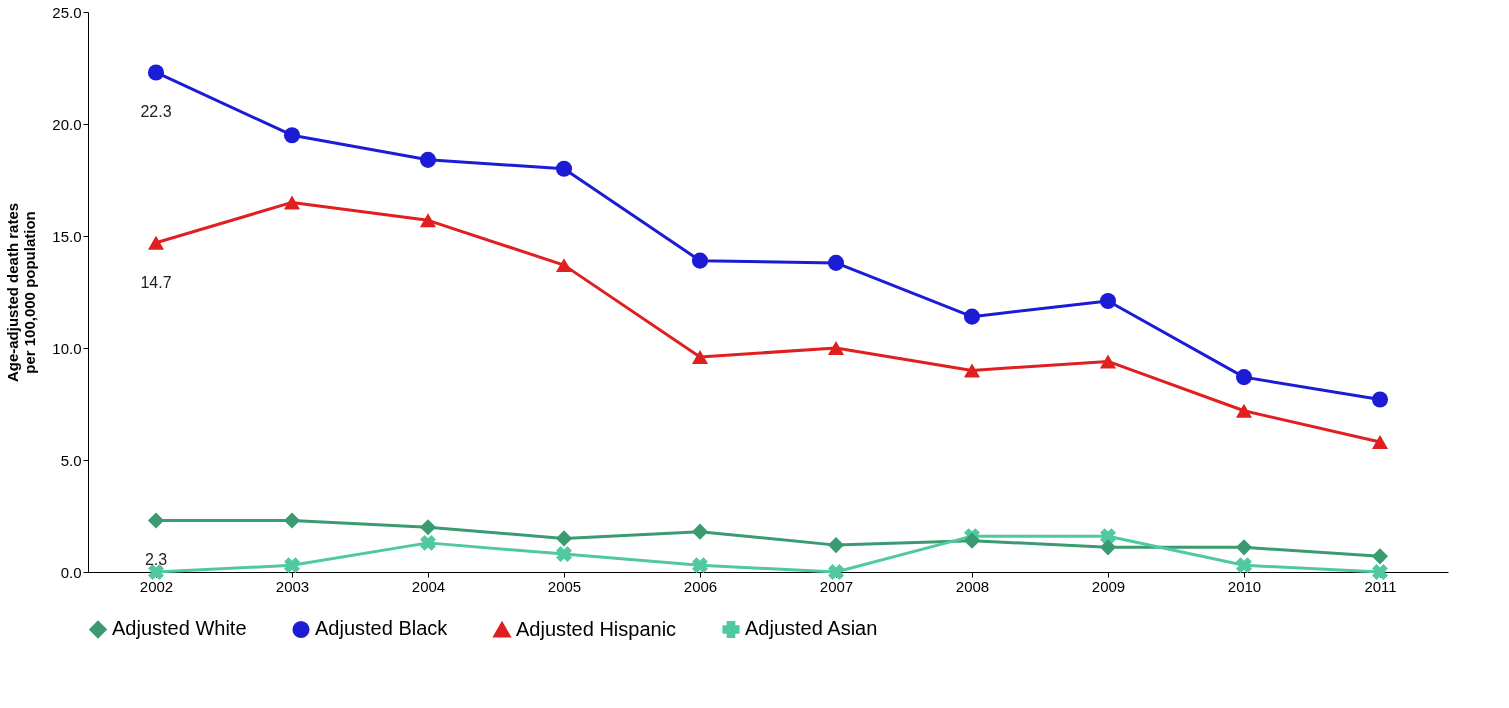  I want to click on x-tick-label: 2011, so click(1380, 586).